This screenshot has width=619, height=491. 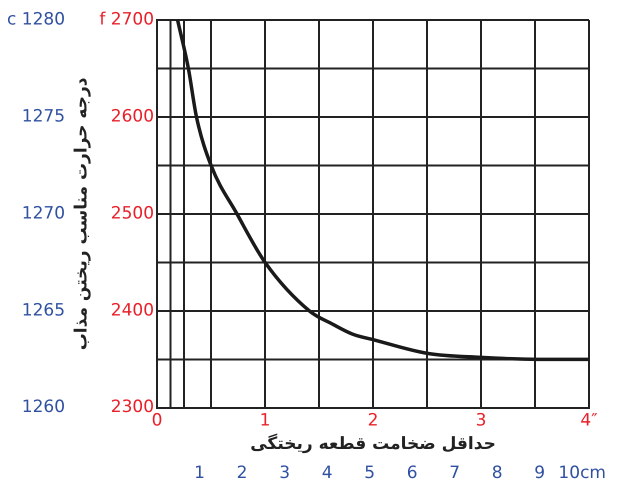 I want to click on y-tick-label: 2600, so click(x=132, y=116).